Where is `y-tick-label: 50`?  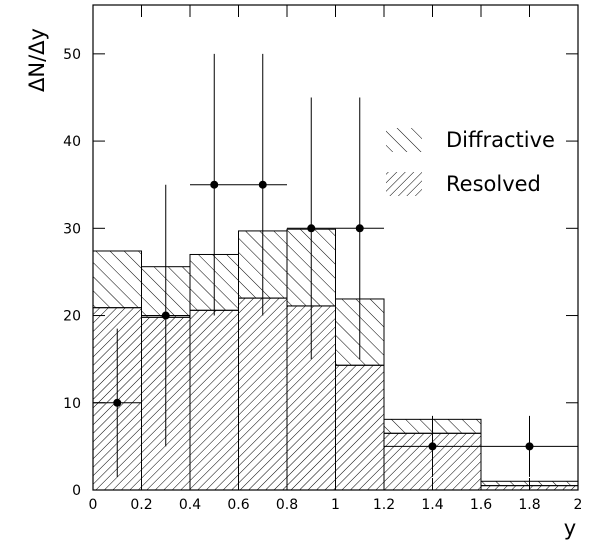 y-tick-label: 50 is located at coordinates (72, 55).